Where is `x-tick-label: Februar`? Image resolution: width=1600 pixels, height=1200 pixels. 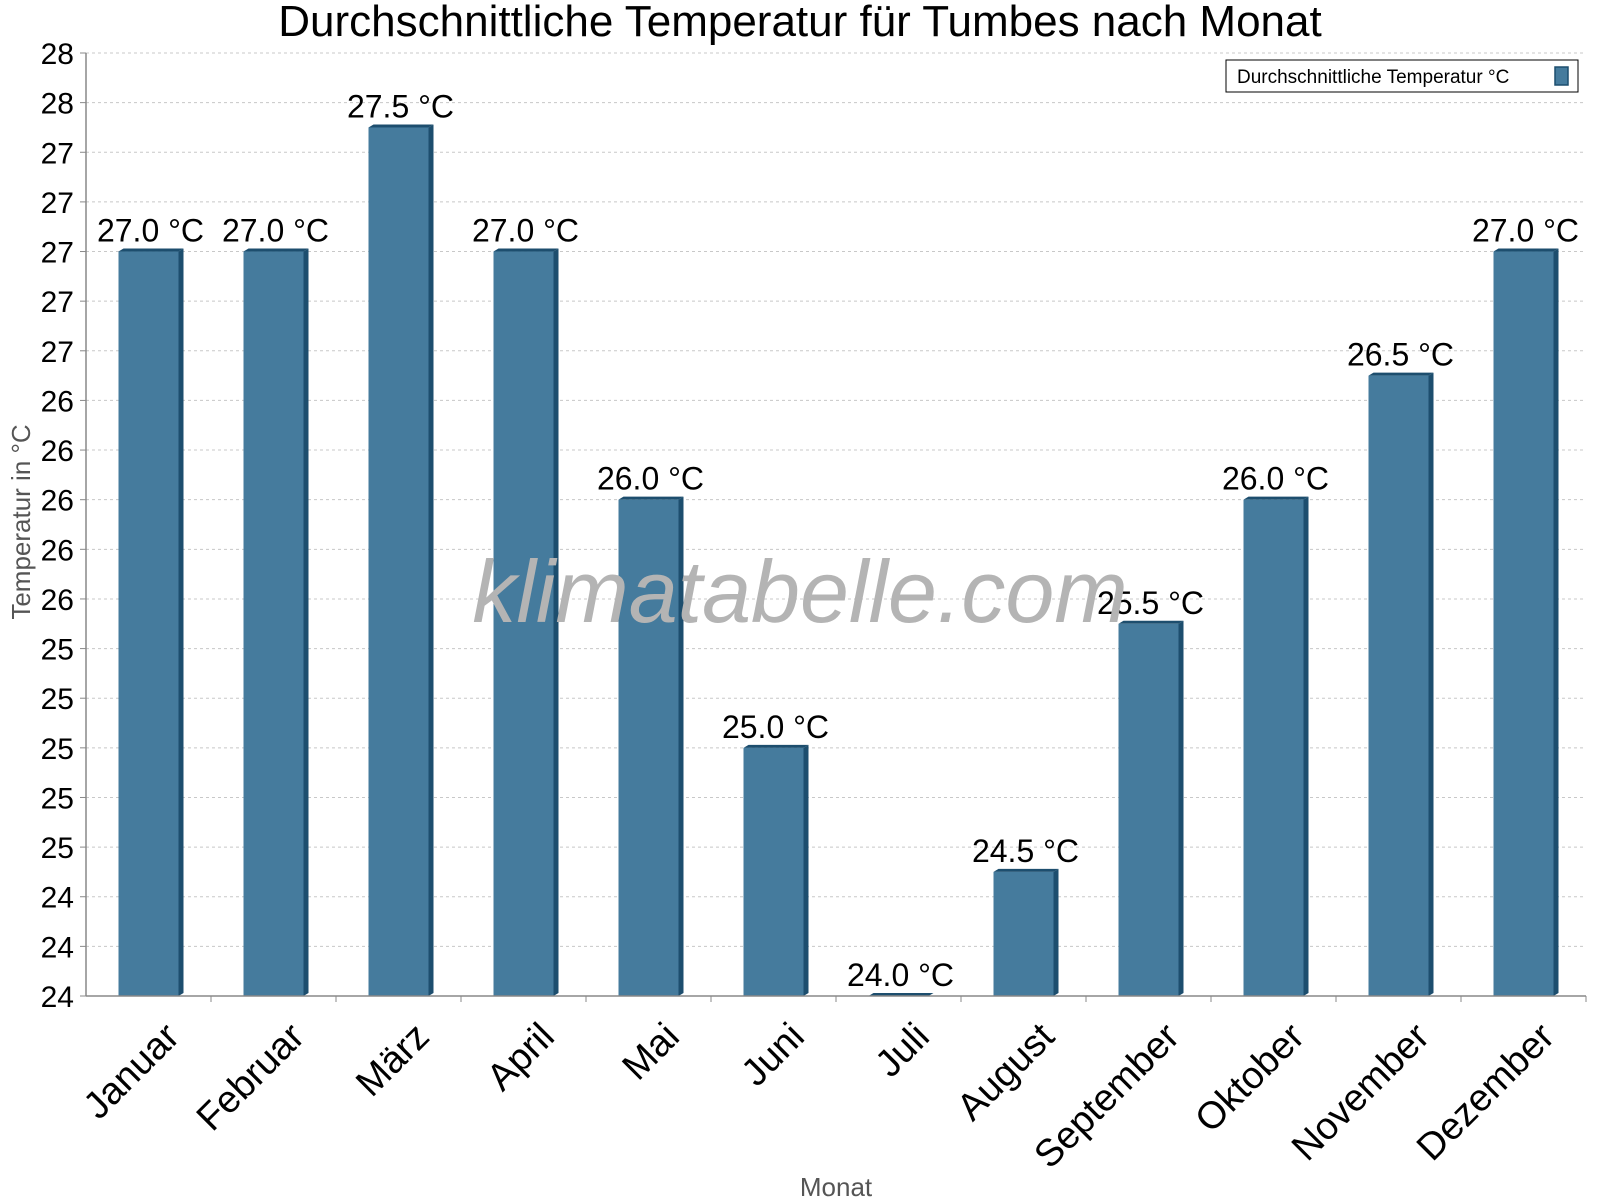 x-tick-label: Februar is located at coordinates (251, 1077).